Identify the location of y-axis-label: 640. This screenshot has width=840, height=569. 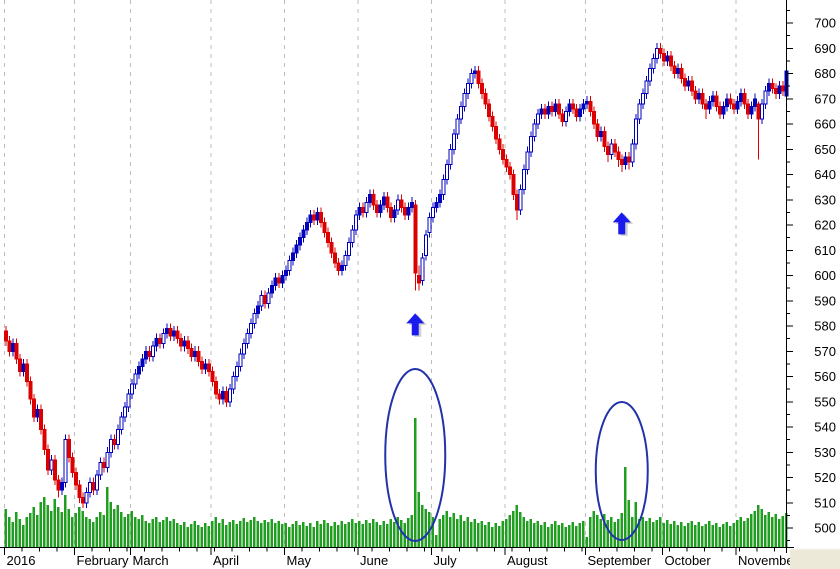
(825, 174).